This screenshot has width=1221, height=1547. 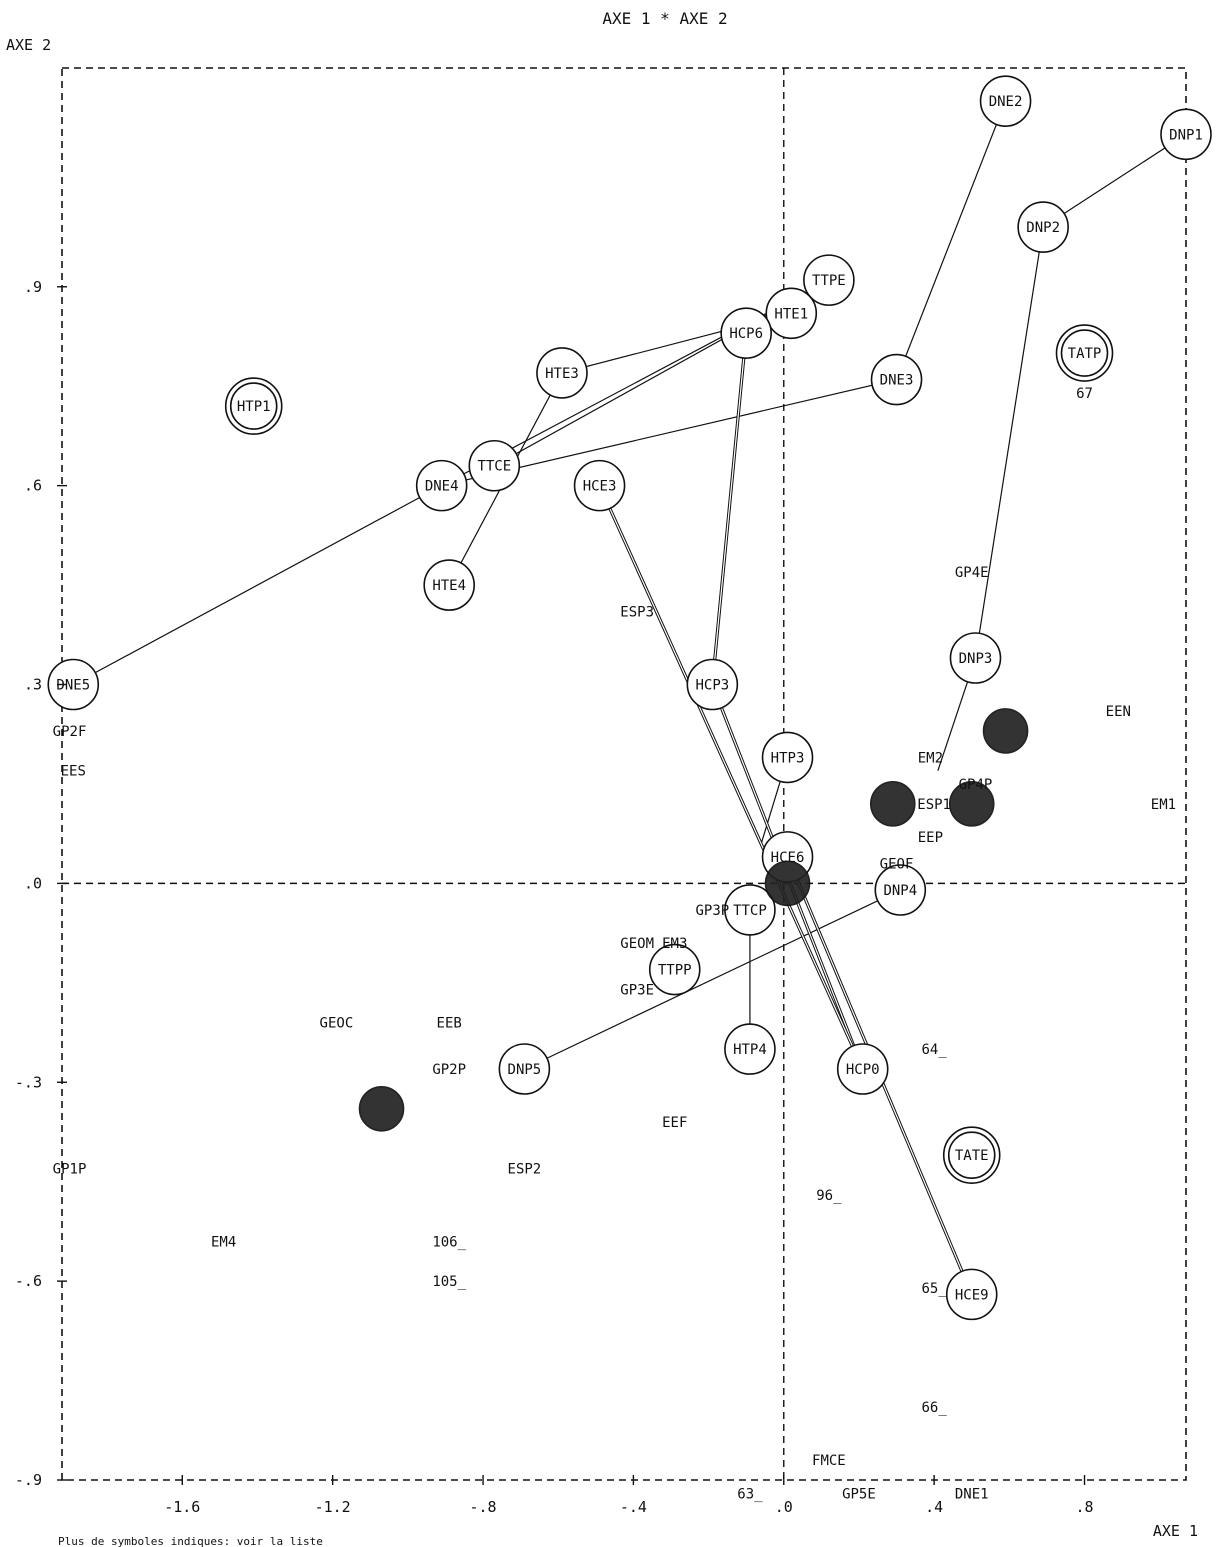 I want to click on data-label: GP3P, so click(x=712, y=911).